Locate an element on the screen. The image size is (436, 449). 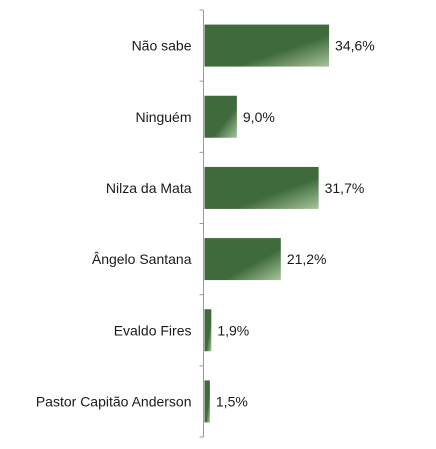
data-label: 1,5% is located at coordinates (232, 401).